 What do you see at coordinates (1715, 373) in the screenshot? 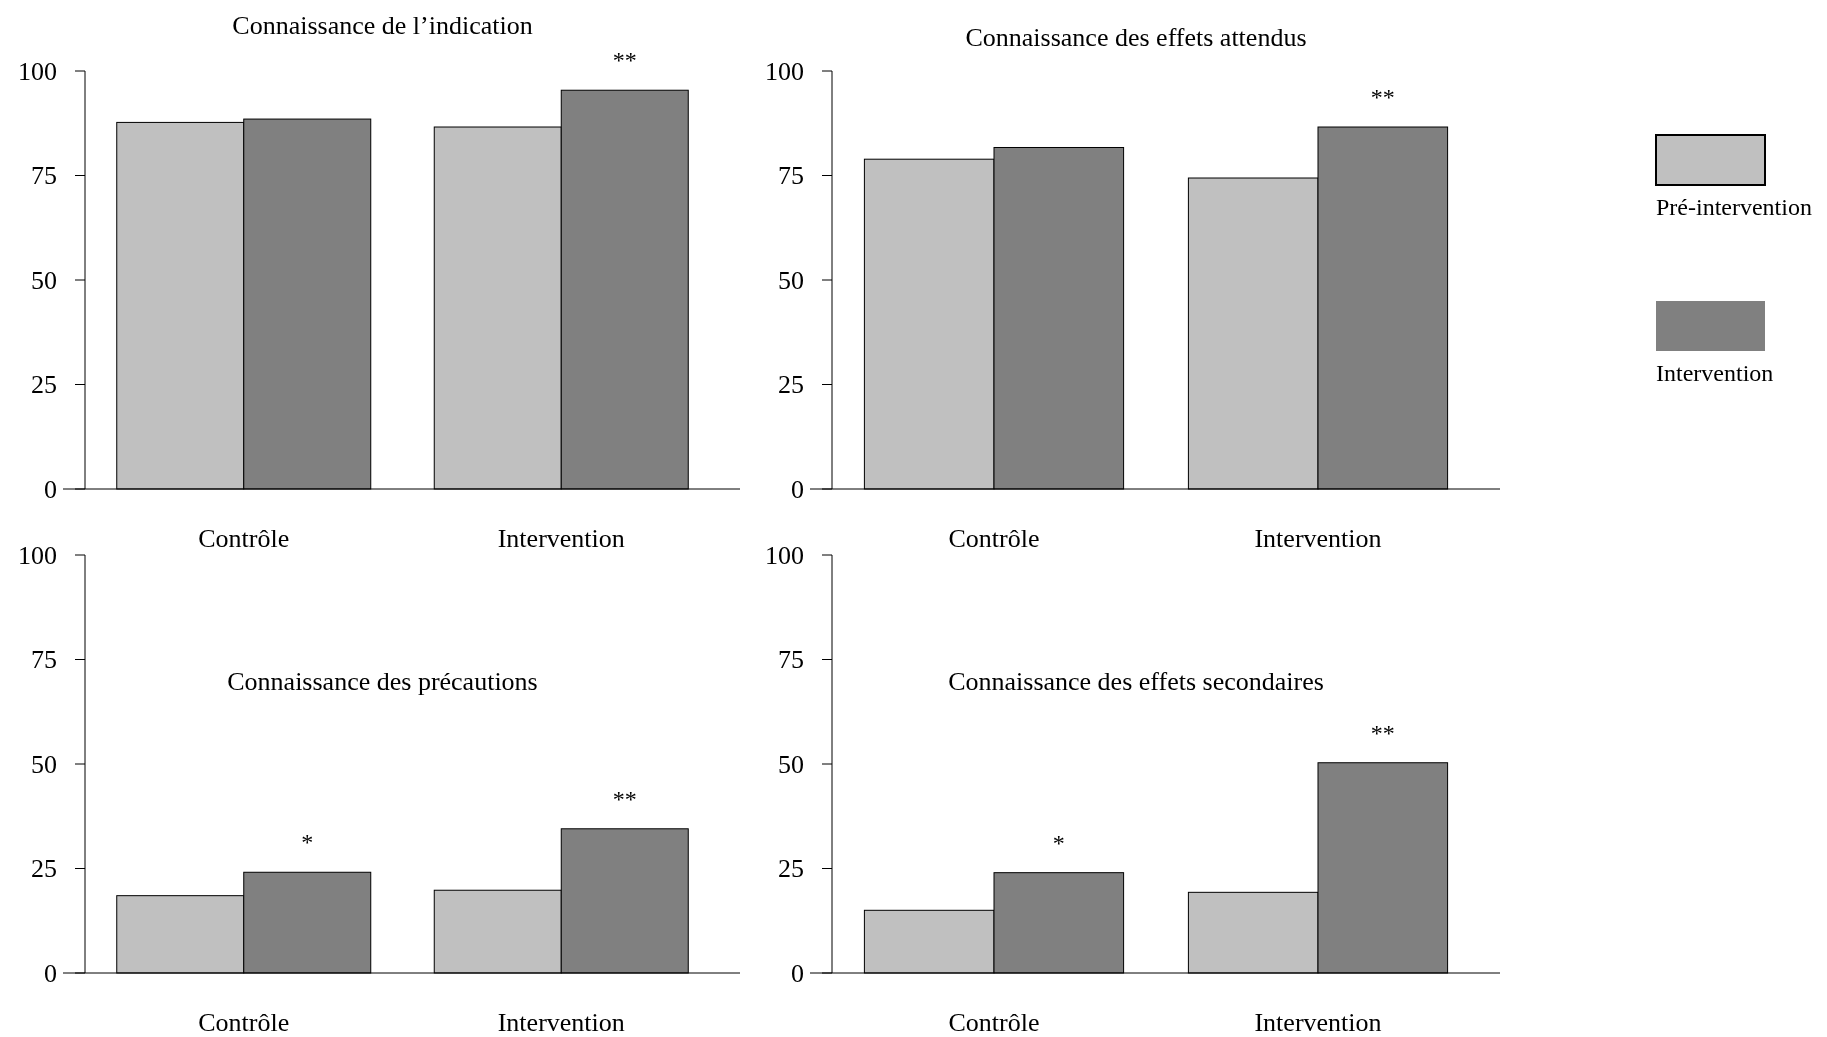
I see `legend-label: Intervention` at bounding box center [1715, 373].